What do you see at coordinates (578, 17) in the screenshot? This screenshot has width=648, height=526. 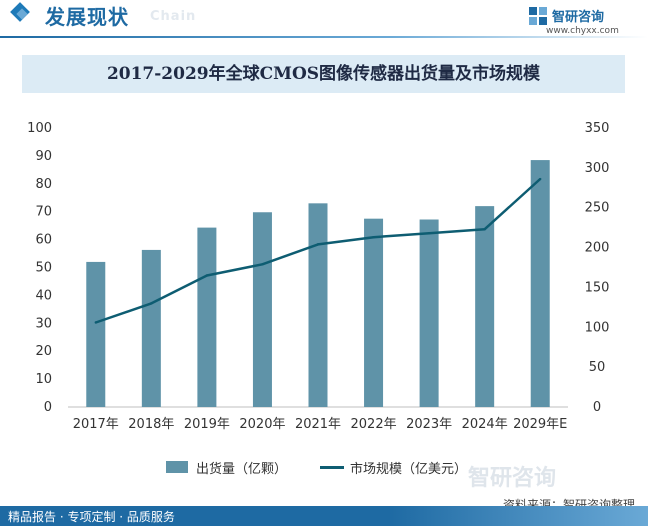 I see `logo-name: 智研咨询` at bounding box center [578, 17].